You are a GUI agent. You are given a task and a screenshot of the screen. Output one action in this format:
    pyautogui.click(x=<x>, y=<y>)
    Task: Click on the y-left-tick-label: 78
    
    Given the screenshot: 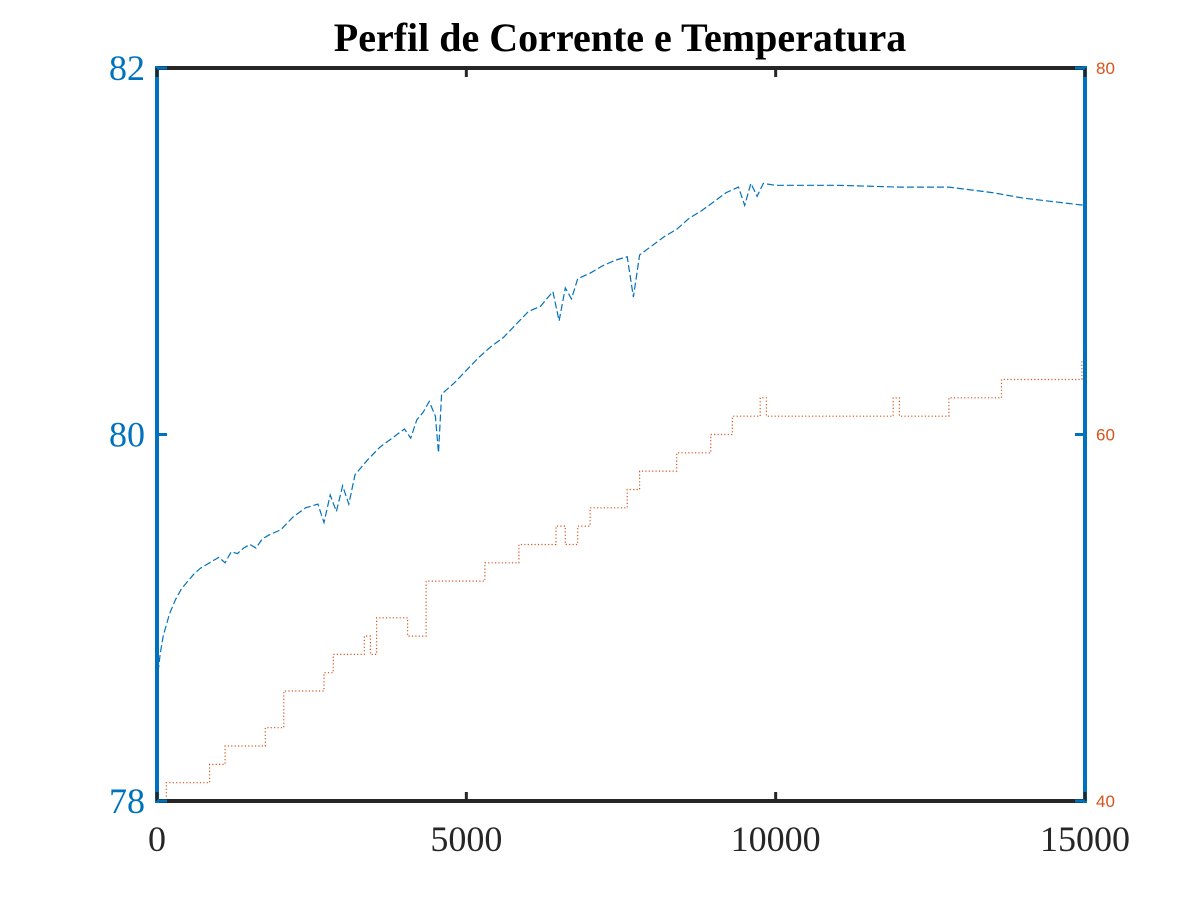 What is the action you would take?
    pyautogui.click(x=127, y=801)
    